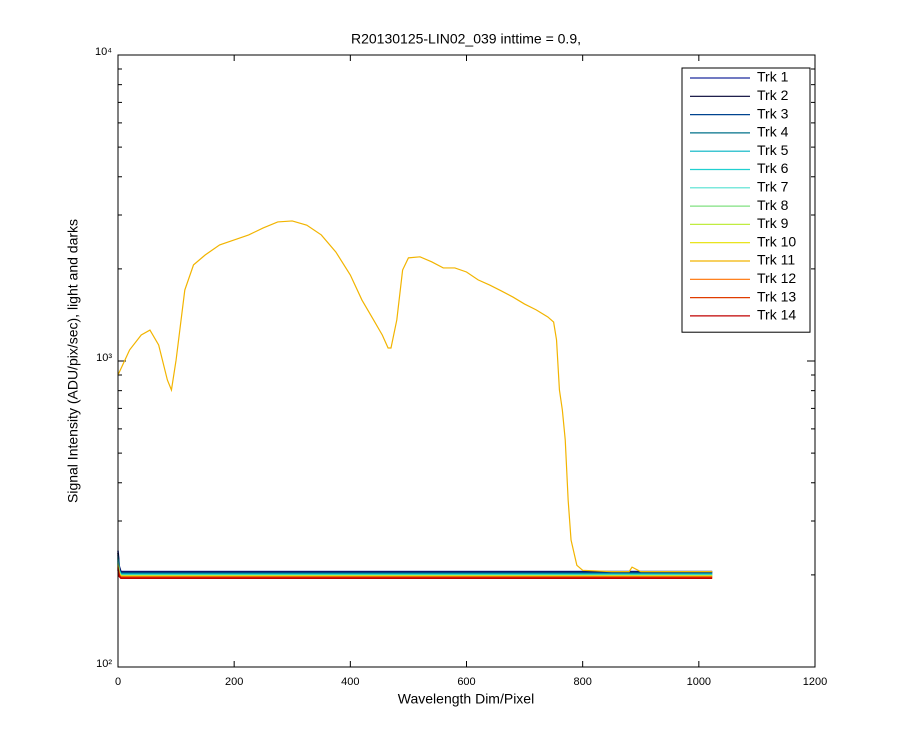 Image resolution: width=900 pixels, height=755 pixels. Describe the element at coordinates (466, 39) in the screenshot. I see `chart-title: R20130125-LIN02_039 inttime = 0.9,` at that location.